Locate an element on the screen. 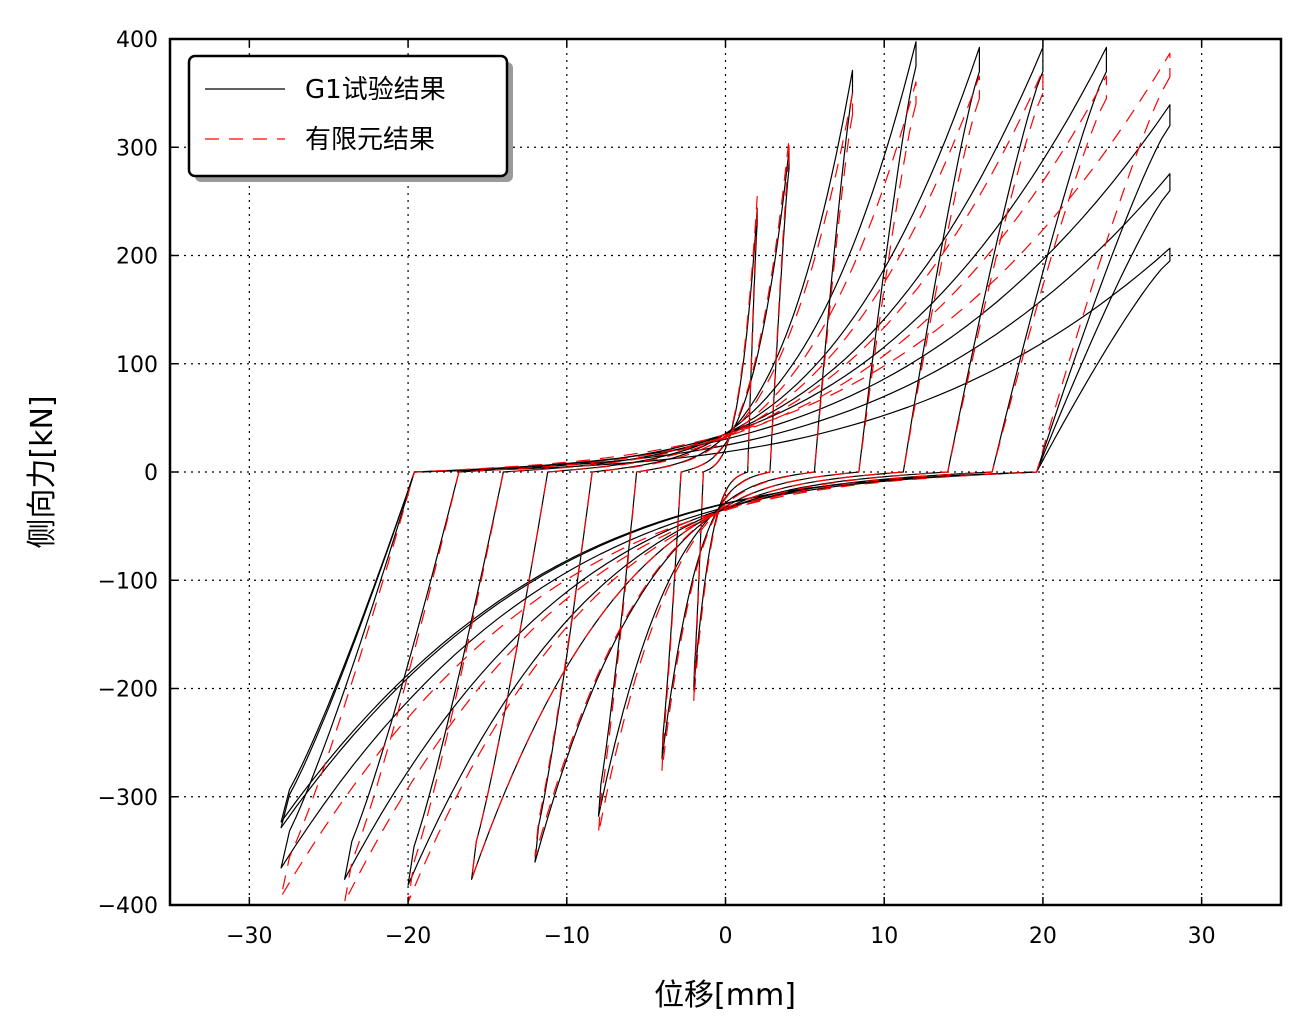 The height and width of the screenshot is (1028, 1312). legend-label-fem: 有限元结果 is located at coordinates (370, 140).